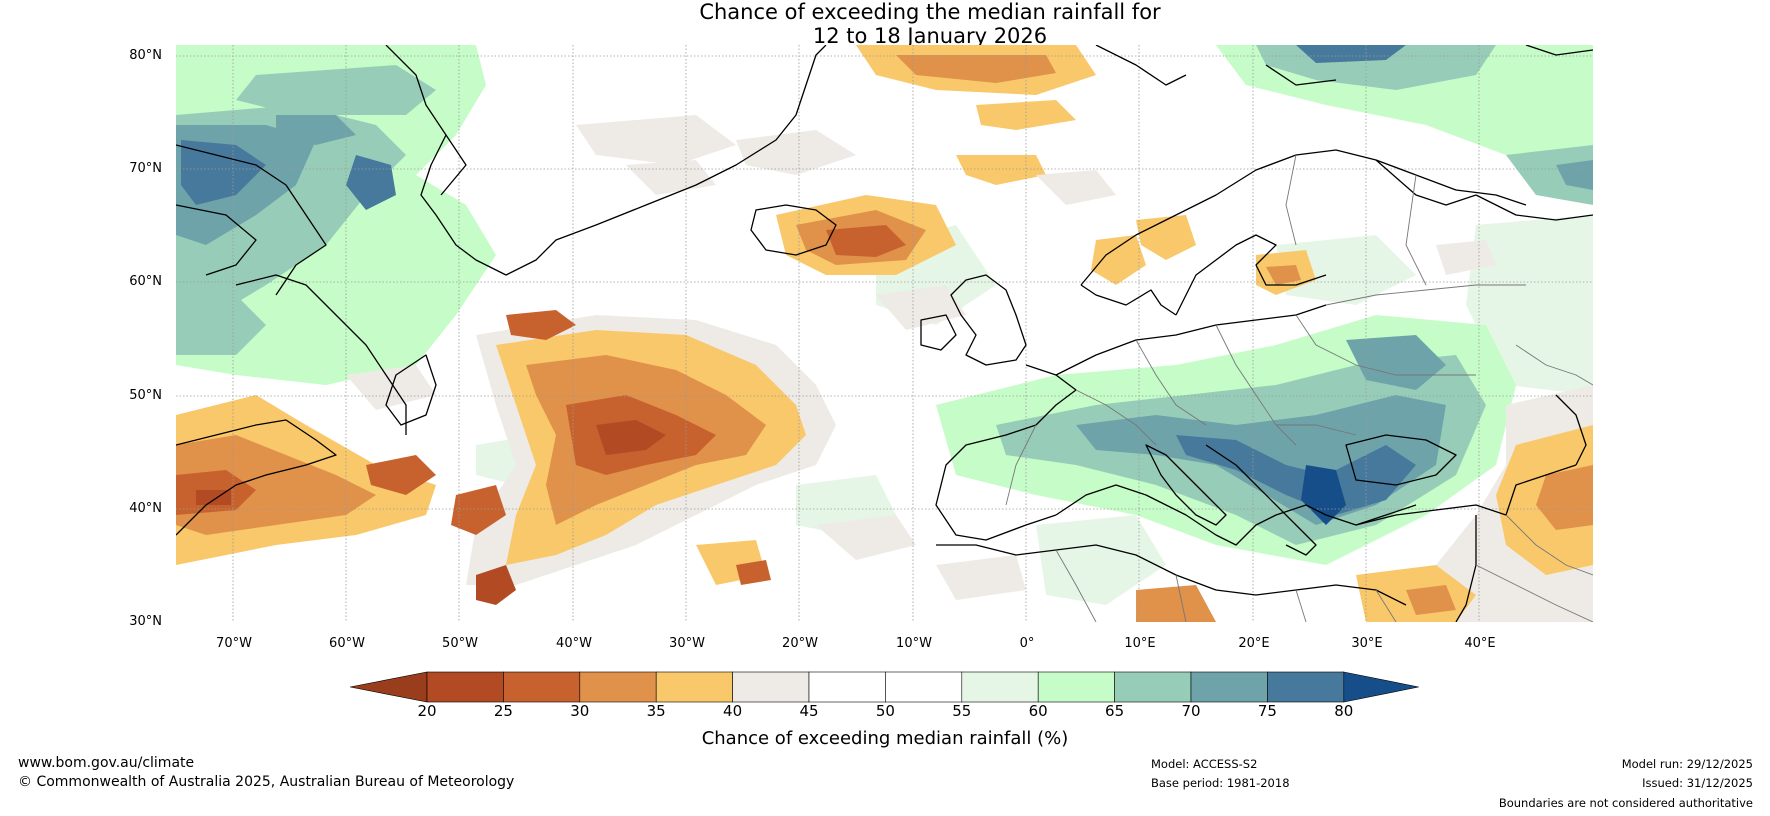 The image size is (1770, 816). I want to click on coast-svalbard-east, so click(1301, 75).